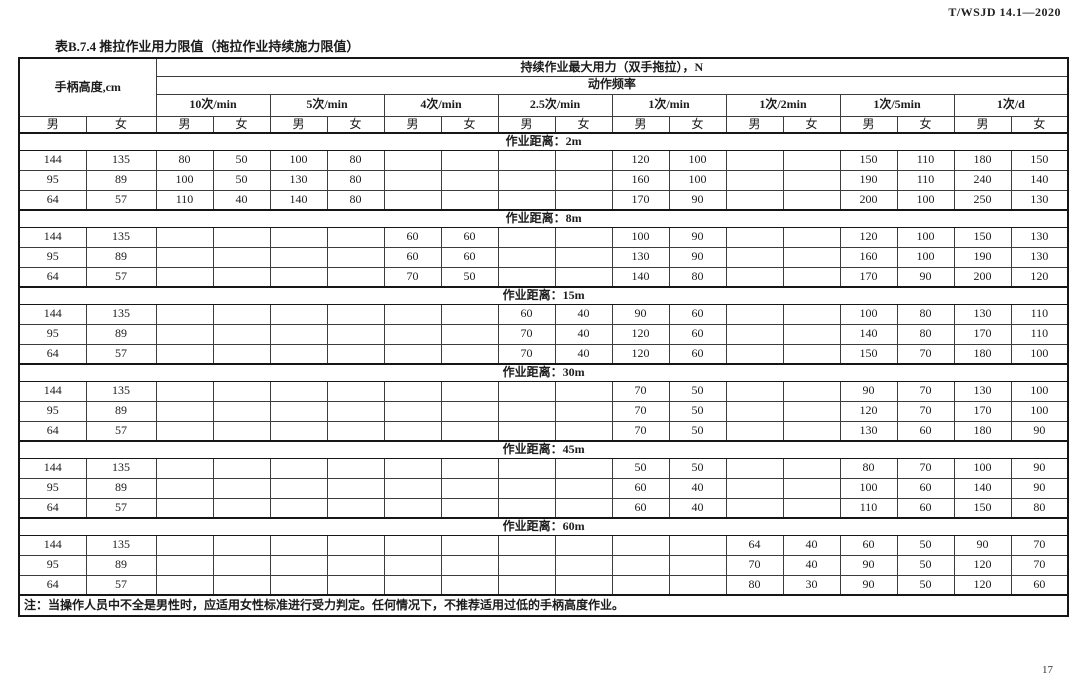  I want to click on table-row: 95 89 60 40 100 60 140 90, so click(543, 488).